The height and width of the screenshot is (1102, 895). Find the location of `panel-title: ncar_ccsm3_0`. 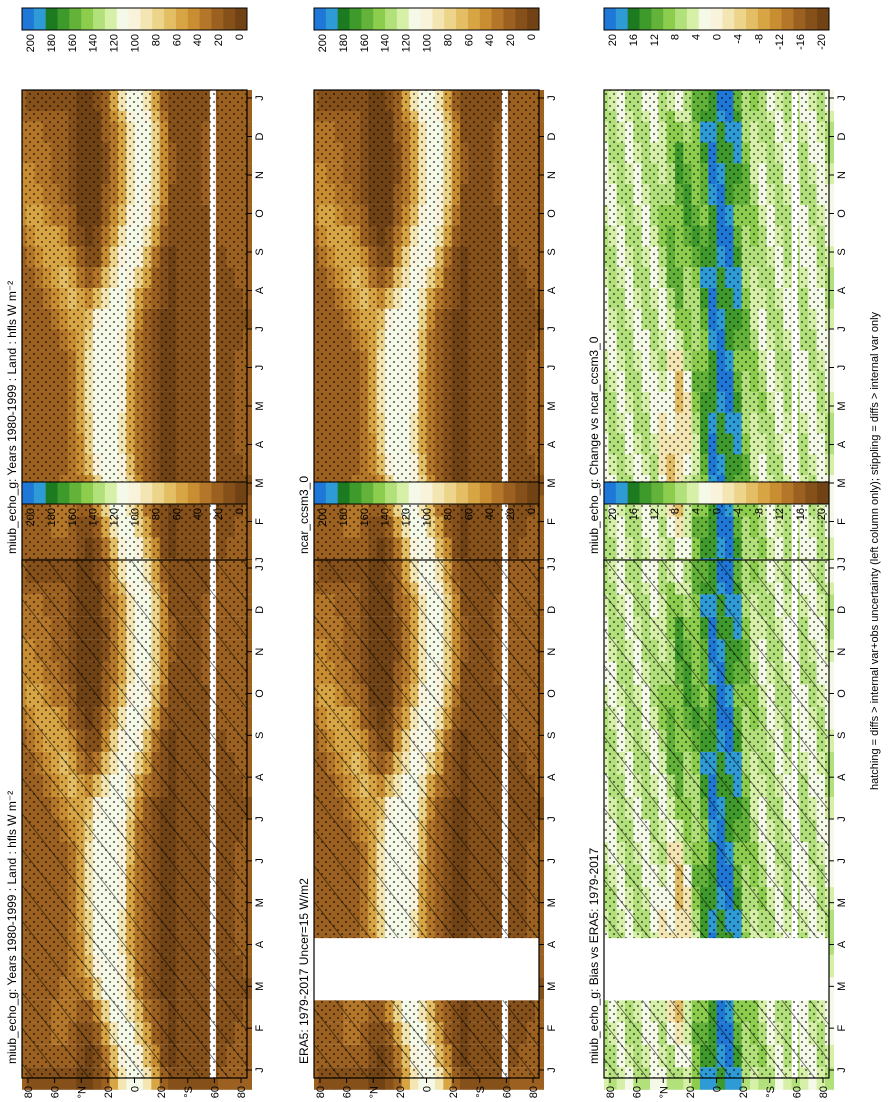

panel-title: ncar_ccsm3_0 is located at coordinates (304, 515).